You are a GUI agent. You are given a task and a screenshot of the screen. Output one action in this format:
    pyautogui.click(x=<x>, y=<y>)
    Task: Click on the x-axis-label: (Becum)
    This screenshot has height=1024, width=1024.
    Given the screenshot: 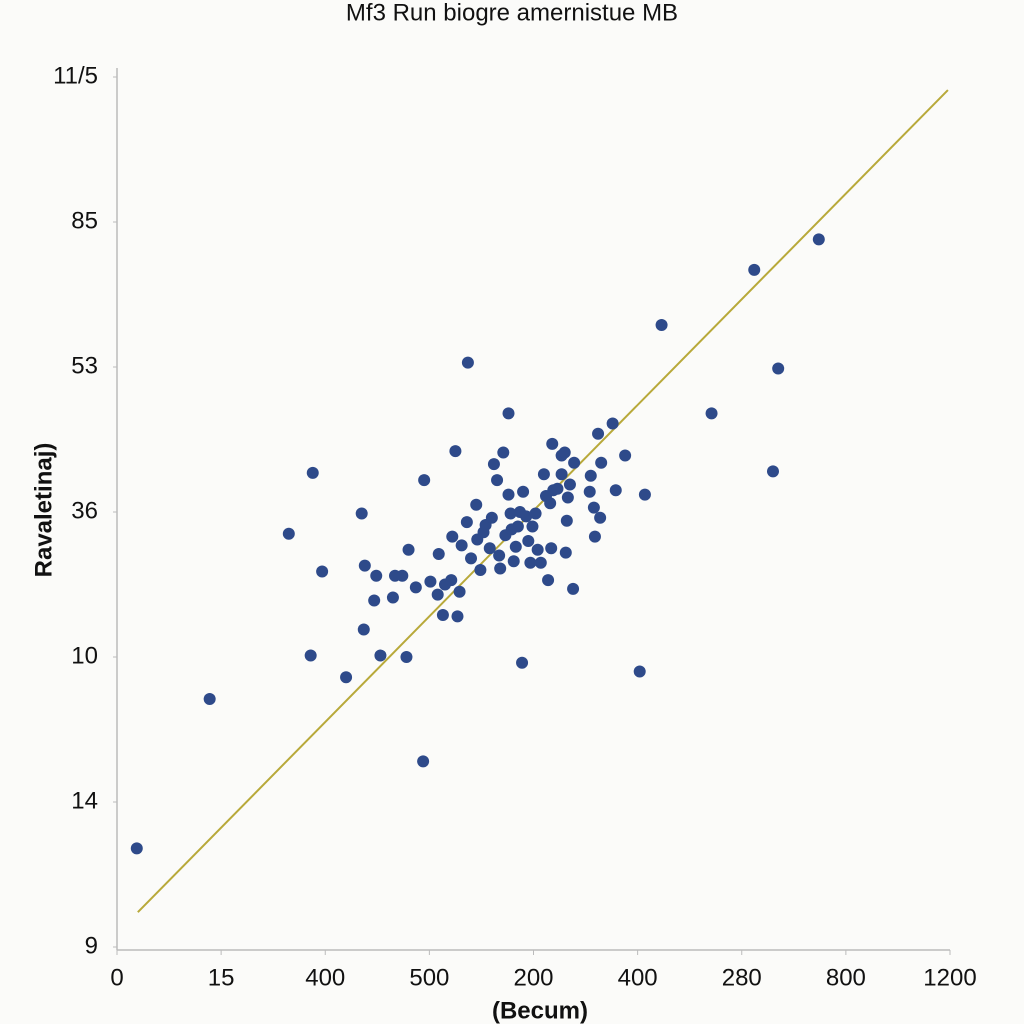 What is the action you would take?
    pyautogui.click(x=540, y=1010)
    